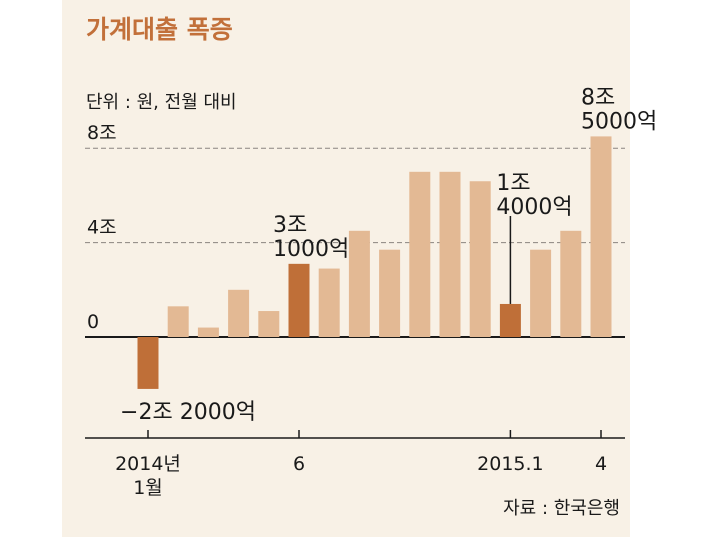  What do you see at coordinates (561, 508) in the screenshot?
I see `source-note: 자료 : 한국은행` at bounding box center [561, 508].